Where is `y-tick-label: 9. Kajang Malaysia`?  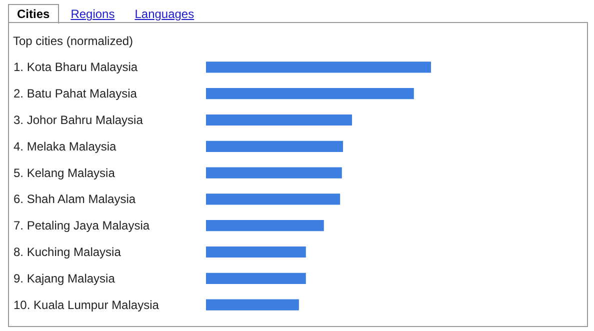
y-tick-label: 9. Kajang Malaysia is located at coordinates (65, 278).